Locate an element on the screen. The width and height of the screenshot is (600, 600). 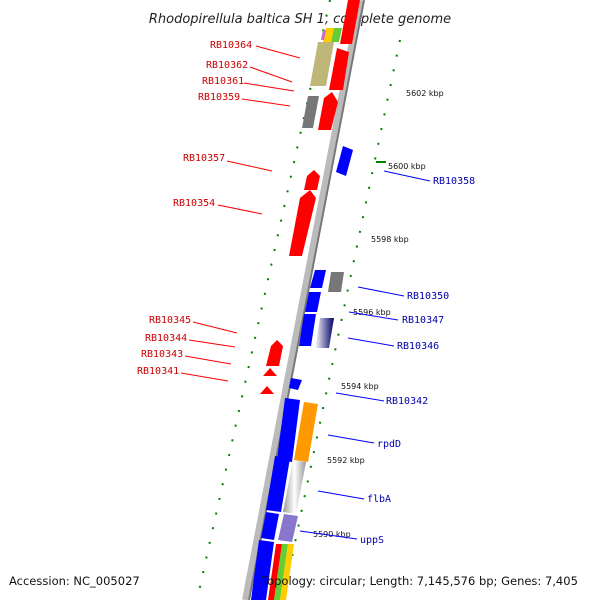
gene-label: RB10347 is located at coordinates (423, 320).